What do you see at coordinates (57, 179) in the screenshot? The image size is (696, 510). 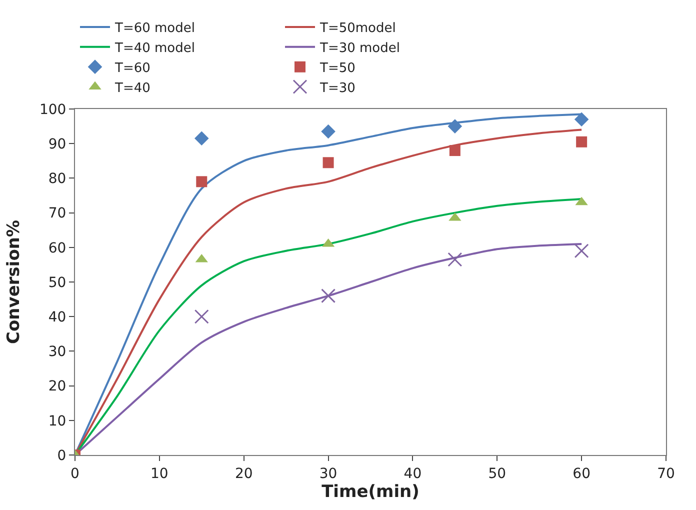 I see `y-tick-label: 80` at bounding box center [57, 179].